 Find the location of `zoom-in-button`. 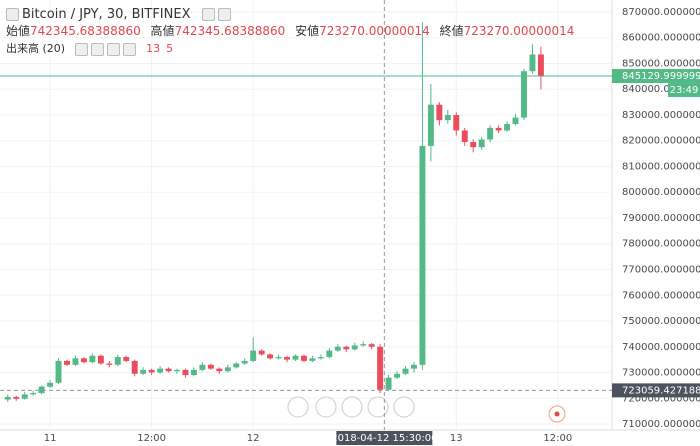

zoom-in-button is located at coordinates (378, 407).